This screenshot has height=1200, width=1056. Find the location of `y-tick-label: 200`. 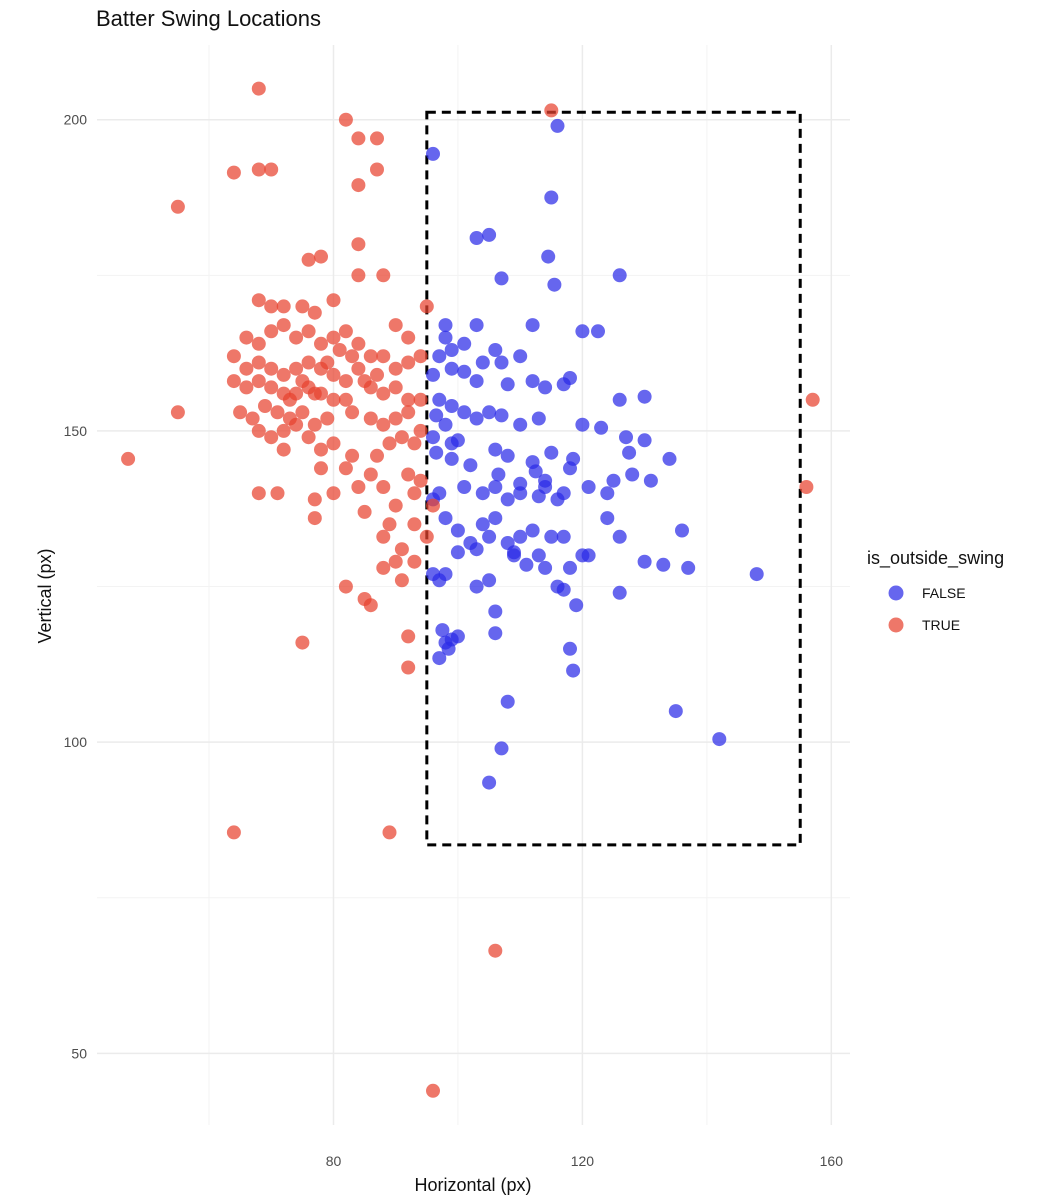

y-tick-label: 200 is located at coordinates (76, 120).